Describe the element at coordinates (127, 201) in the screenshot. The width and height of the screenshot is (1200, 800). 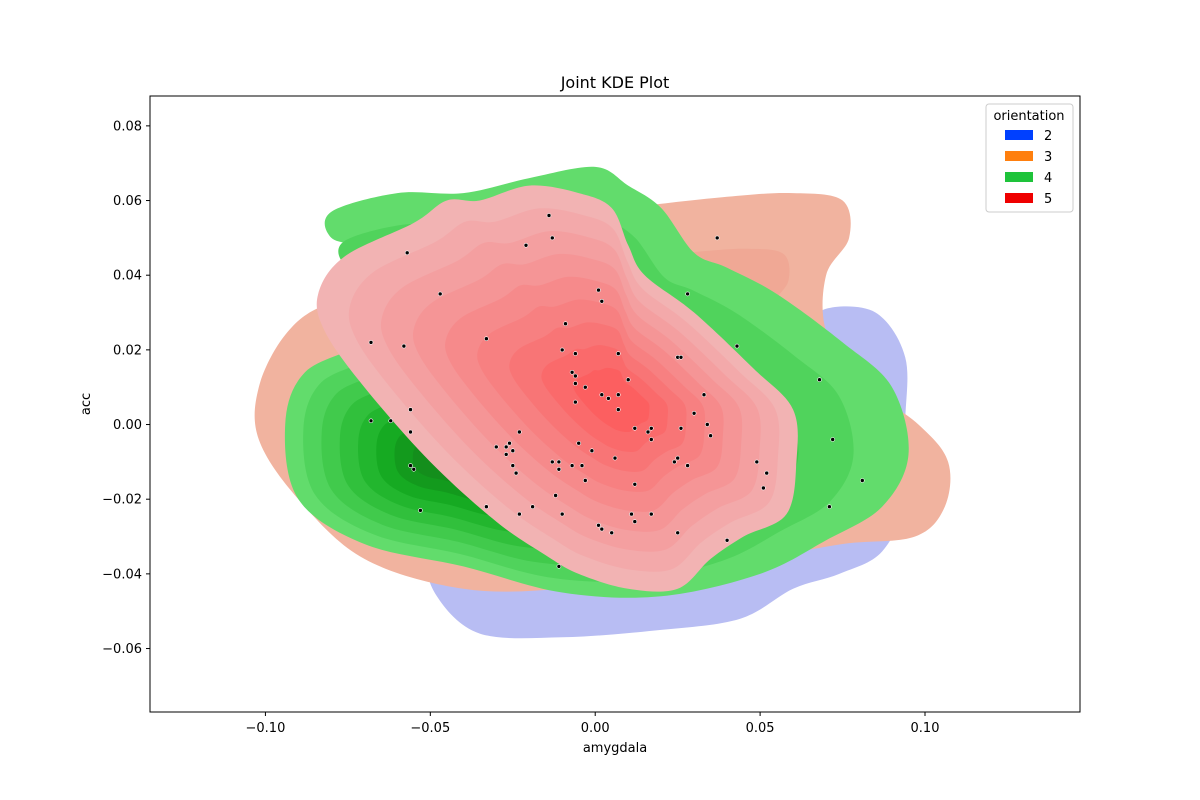
I see `y-tick-label: 0.06` at that location.